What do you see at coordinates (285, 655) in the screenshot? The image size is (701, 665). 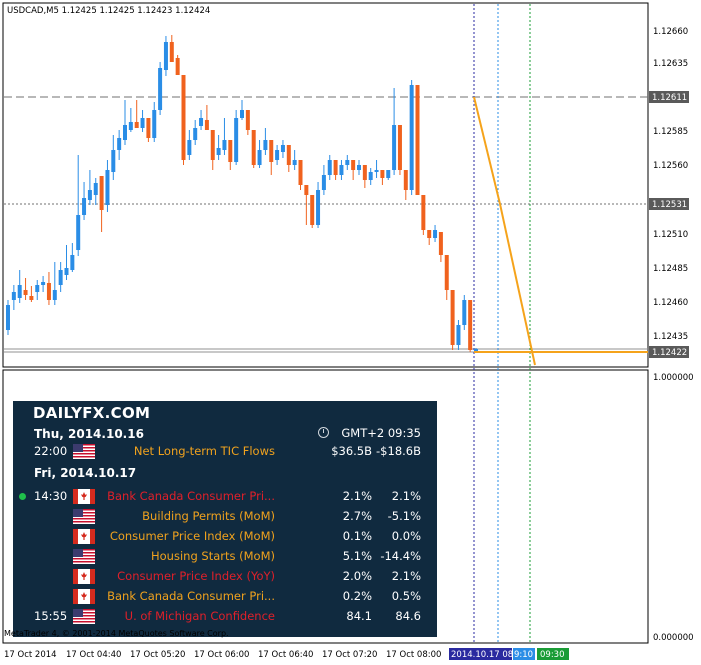 I see `time-label: 17 Oct 06:40` at bounding box center [285, 655].